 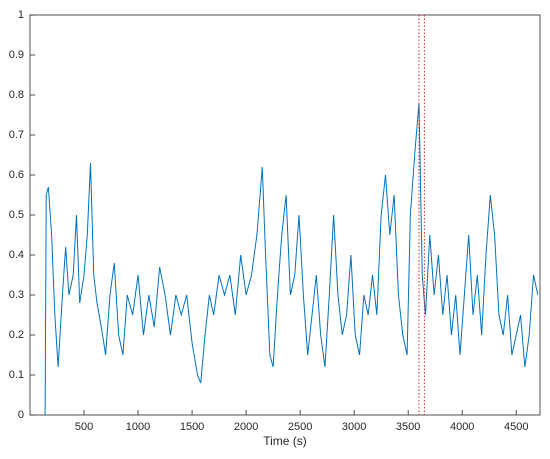 I want to click on y-tick-label: 0, so click(x=21, y=415).